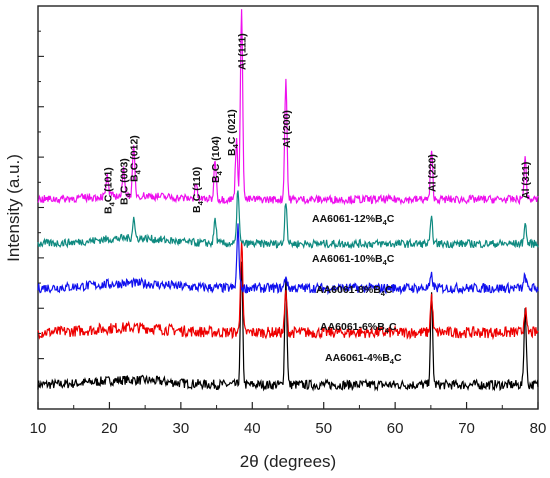 This screenshot has width=550, height=478. Describe the element at coordinates (125, 175) in the screenshot. I see `label-part: C (003)` at that location.